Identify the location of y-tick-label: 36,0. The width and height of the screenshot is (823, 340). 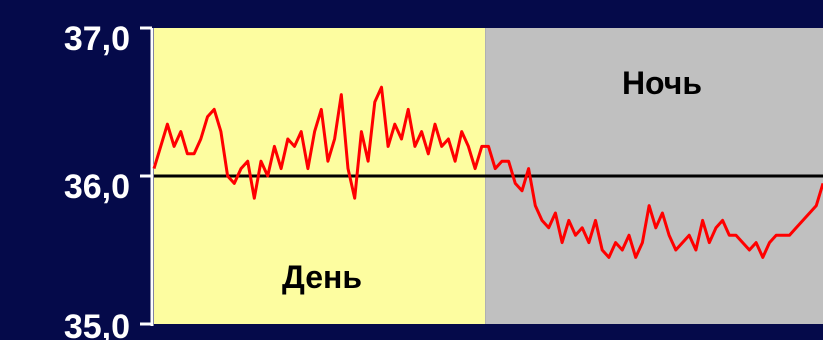
(97, 187).